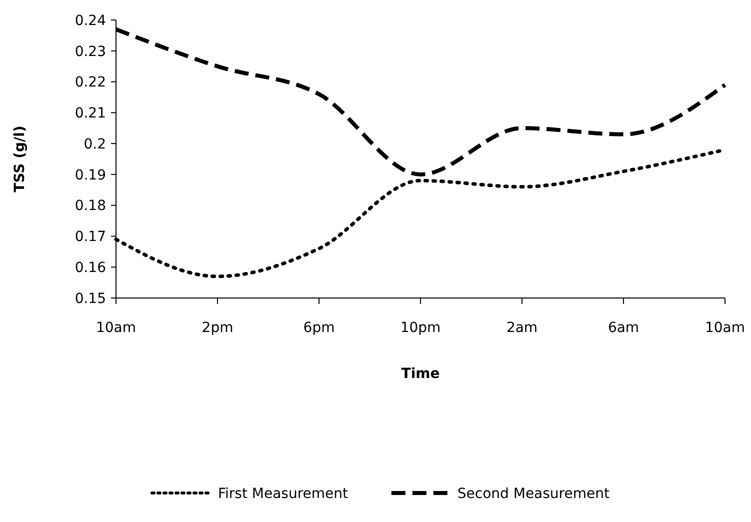 The image size is (751, 522). I want to click on y-axis-title: TSS (g/l), so click(20, 159).